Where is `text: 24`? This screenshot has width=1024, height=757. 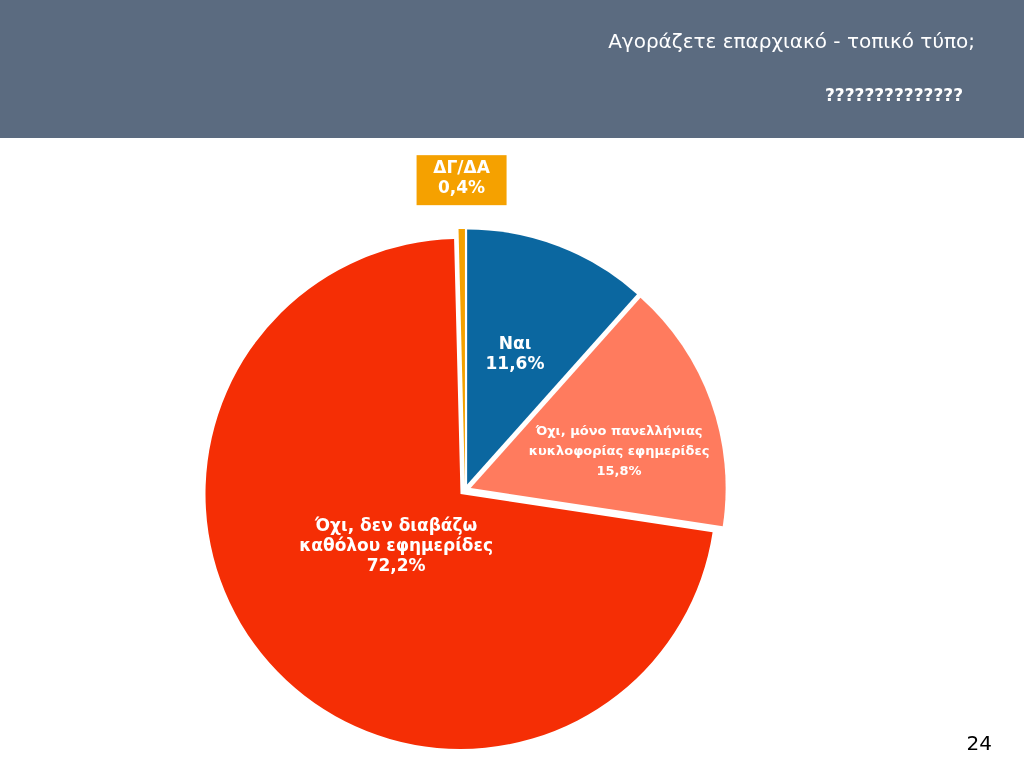
text: 24 is located at coordinates (979, 743).